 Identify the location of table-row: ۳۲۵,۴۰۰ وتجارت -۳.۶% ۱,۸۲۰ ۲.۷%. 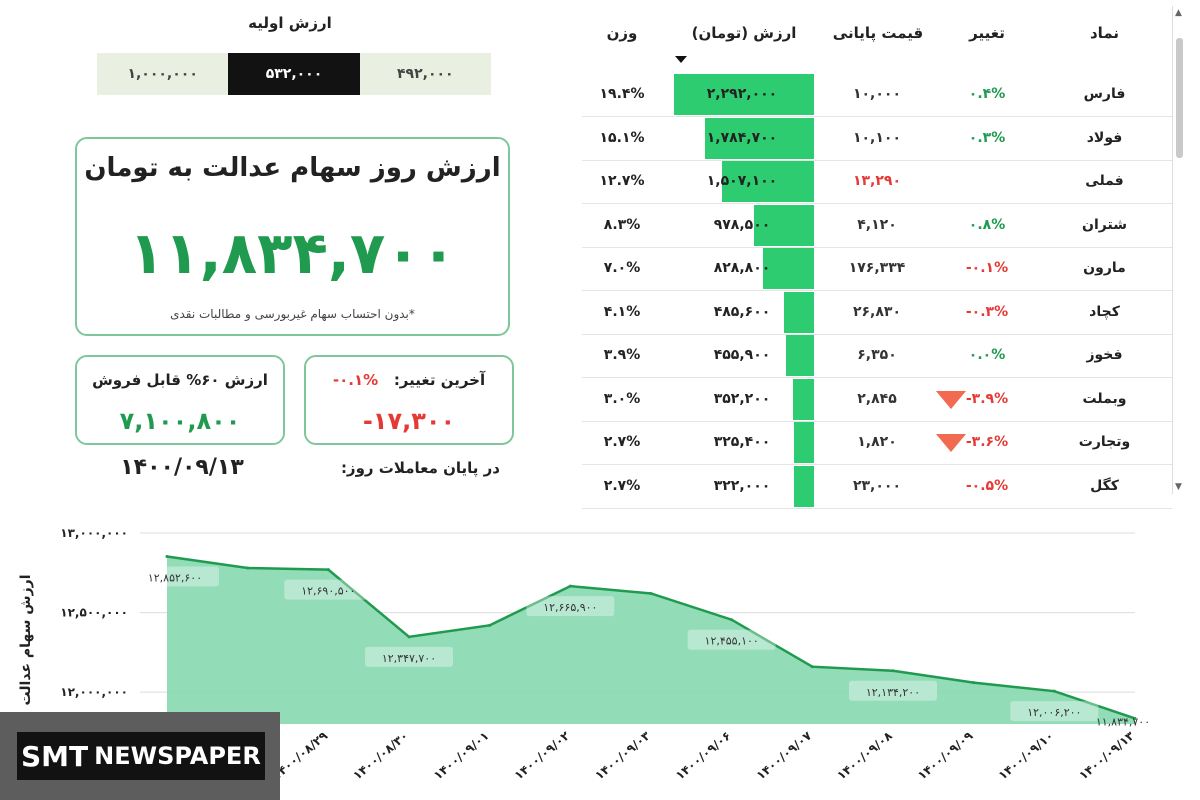
(877, 443).